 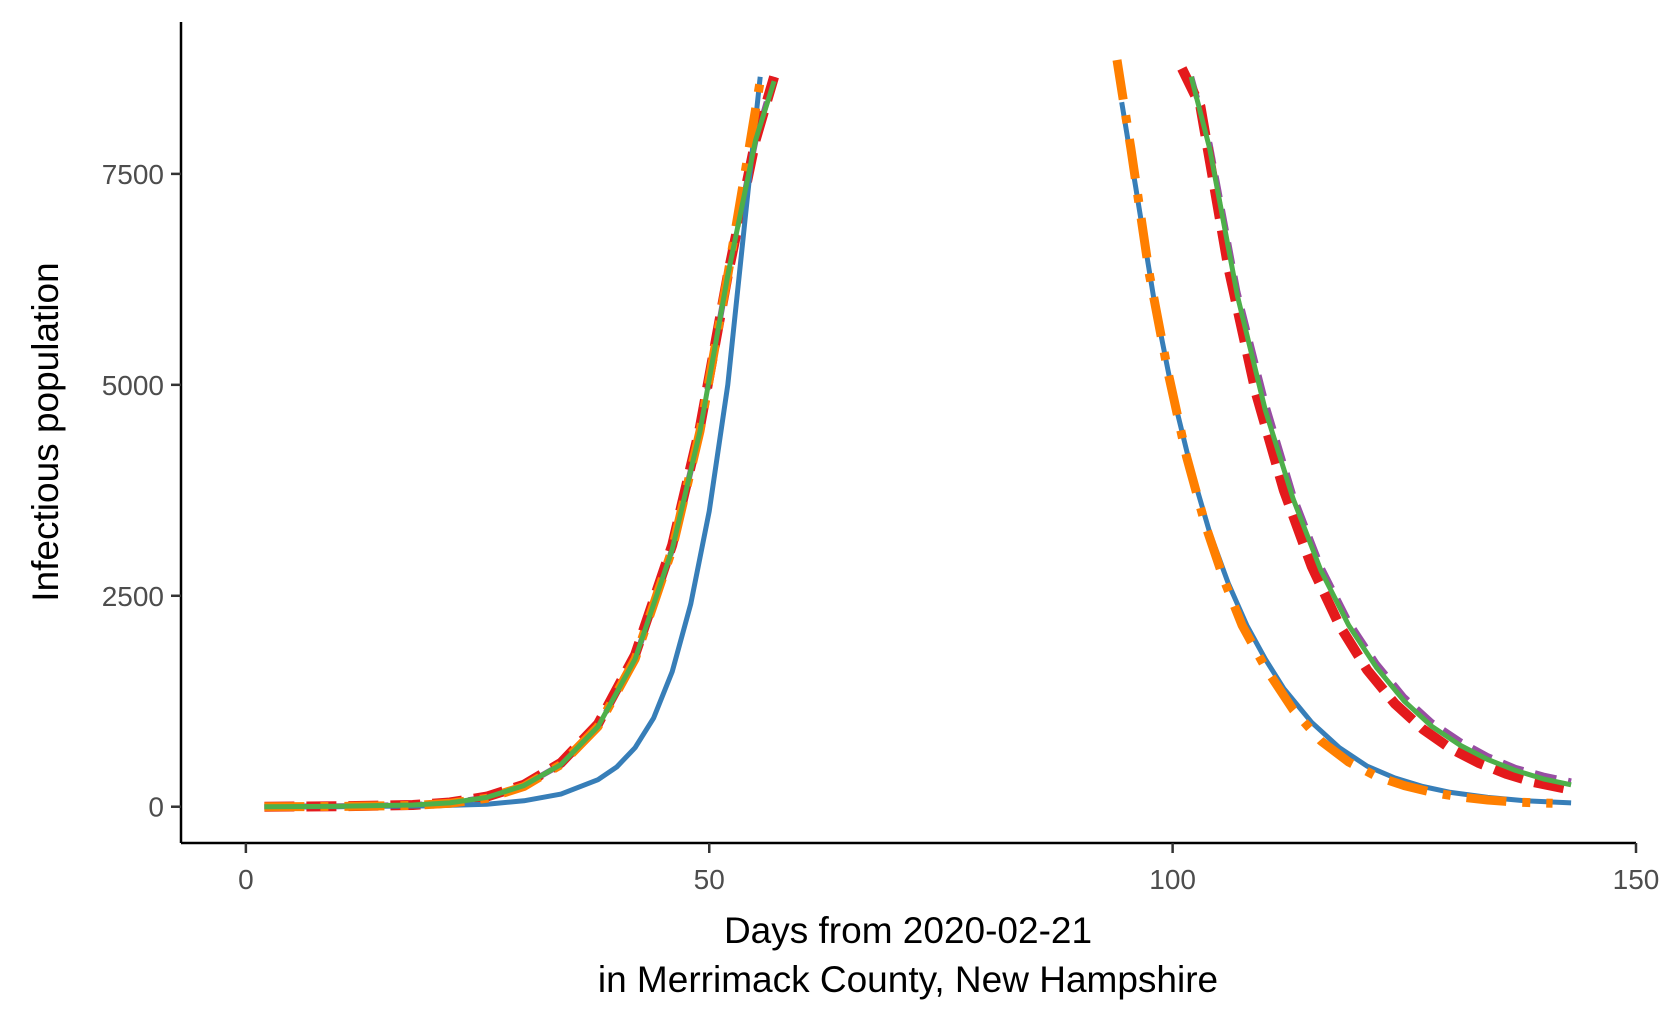 What do you see at coordinates (908, 930) in the screenshot?
I see `x-axis-title: Days from 2020-02-21` at bounding box center [908, 930].